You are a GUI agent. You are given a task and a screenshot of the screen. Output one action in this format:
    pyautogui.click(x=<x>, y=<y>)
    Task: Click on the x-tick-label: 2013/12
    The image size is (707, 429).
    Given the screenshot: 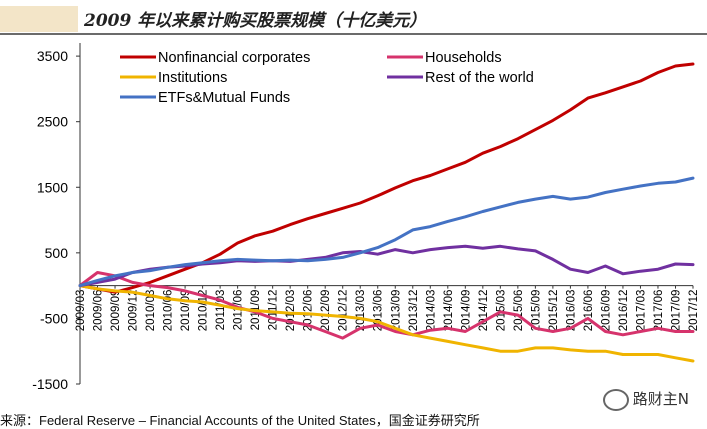 What is the action you would take?
    pyautogui.click(x=414, y=311)
    